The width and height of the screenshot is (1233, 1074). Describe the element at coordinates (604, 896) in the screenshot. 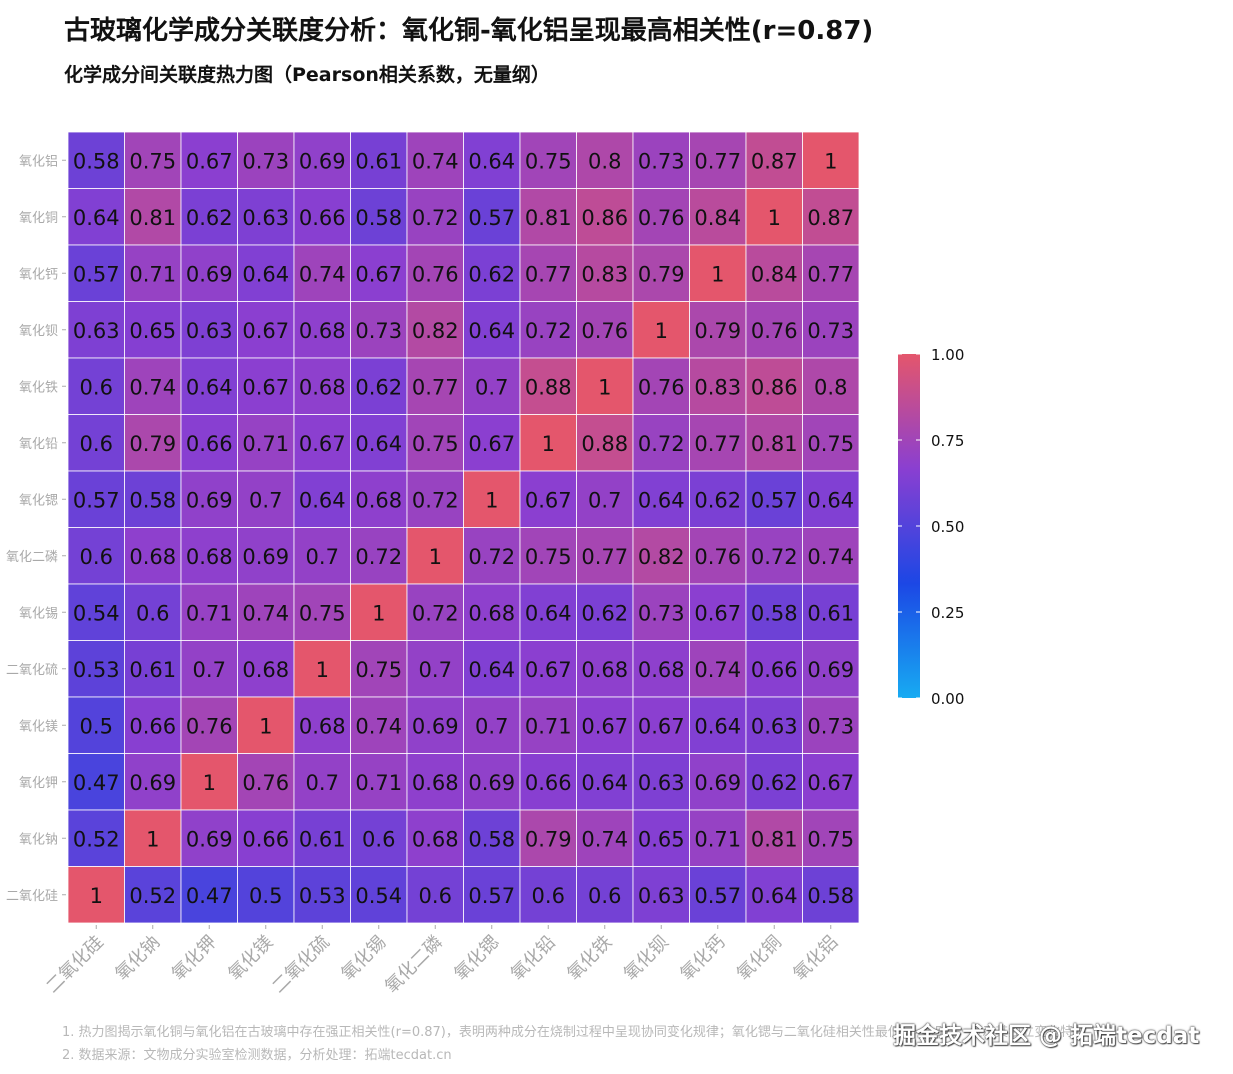

I see `cell-value-label: 0.6` at that location.